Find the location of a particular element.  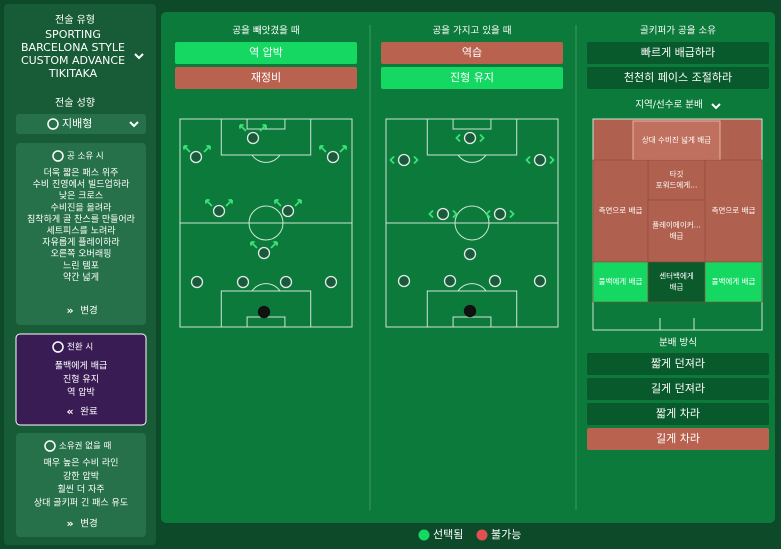

legend-label: 불가능 is located at coordinates (506, 534).